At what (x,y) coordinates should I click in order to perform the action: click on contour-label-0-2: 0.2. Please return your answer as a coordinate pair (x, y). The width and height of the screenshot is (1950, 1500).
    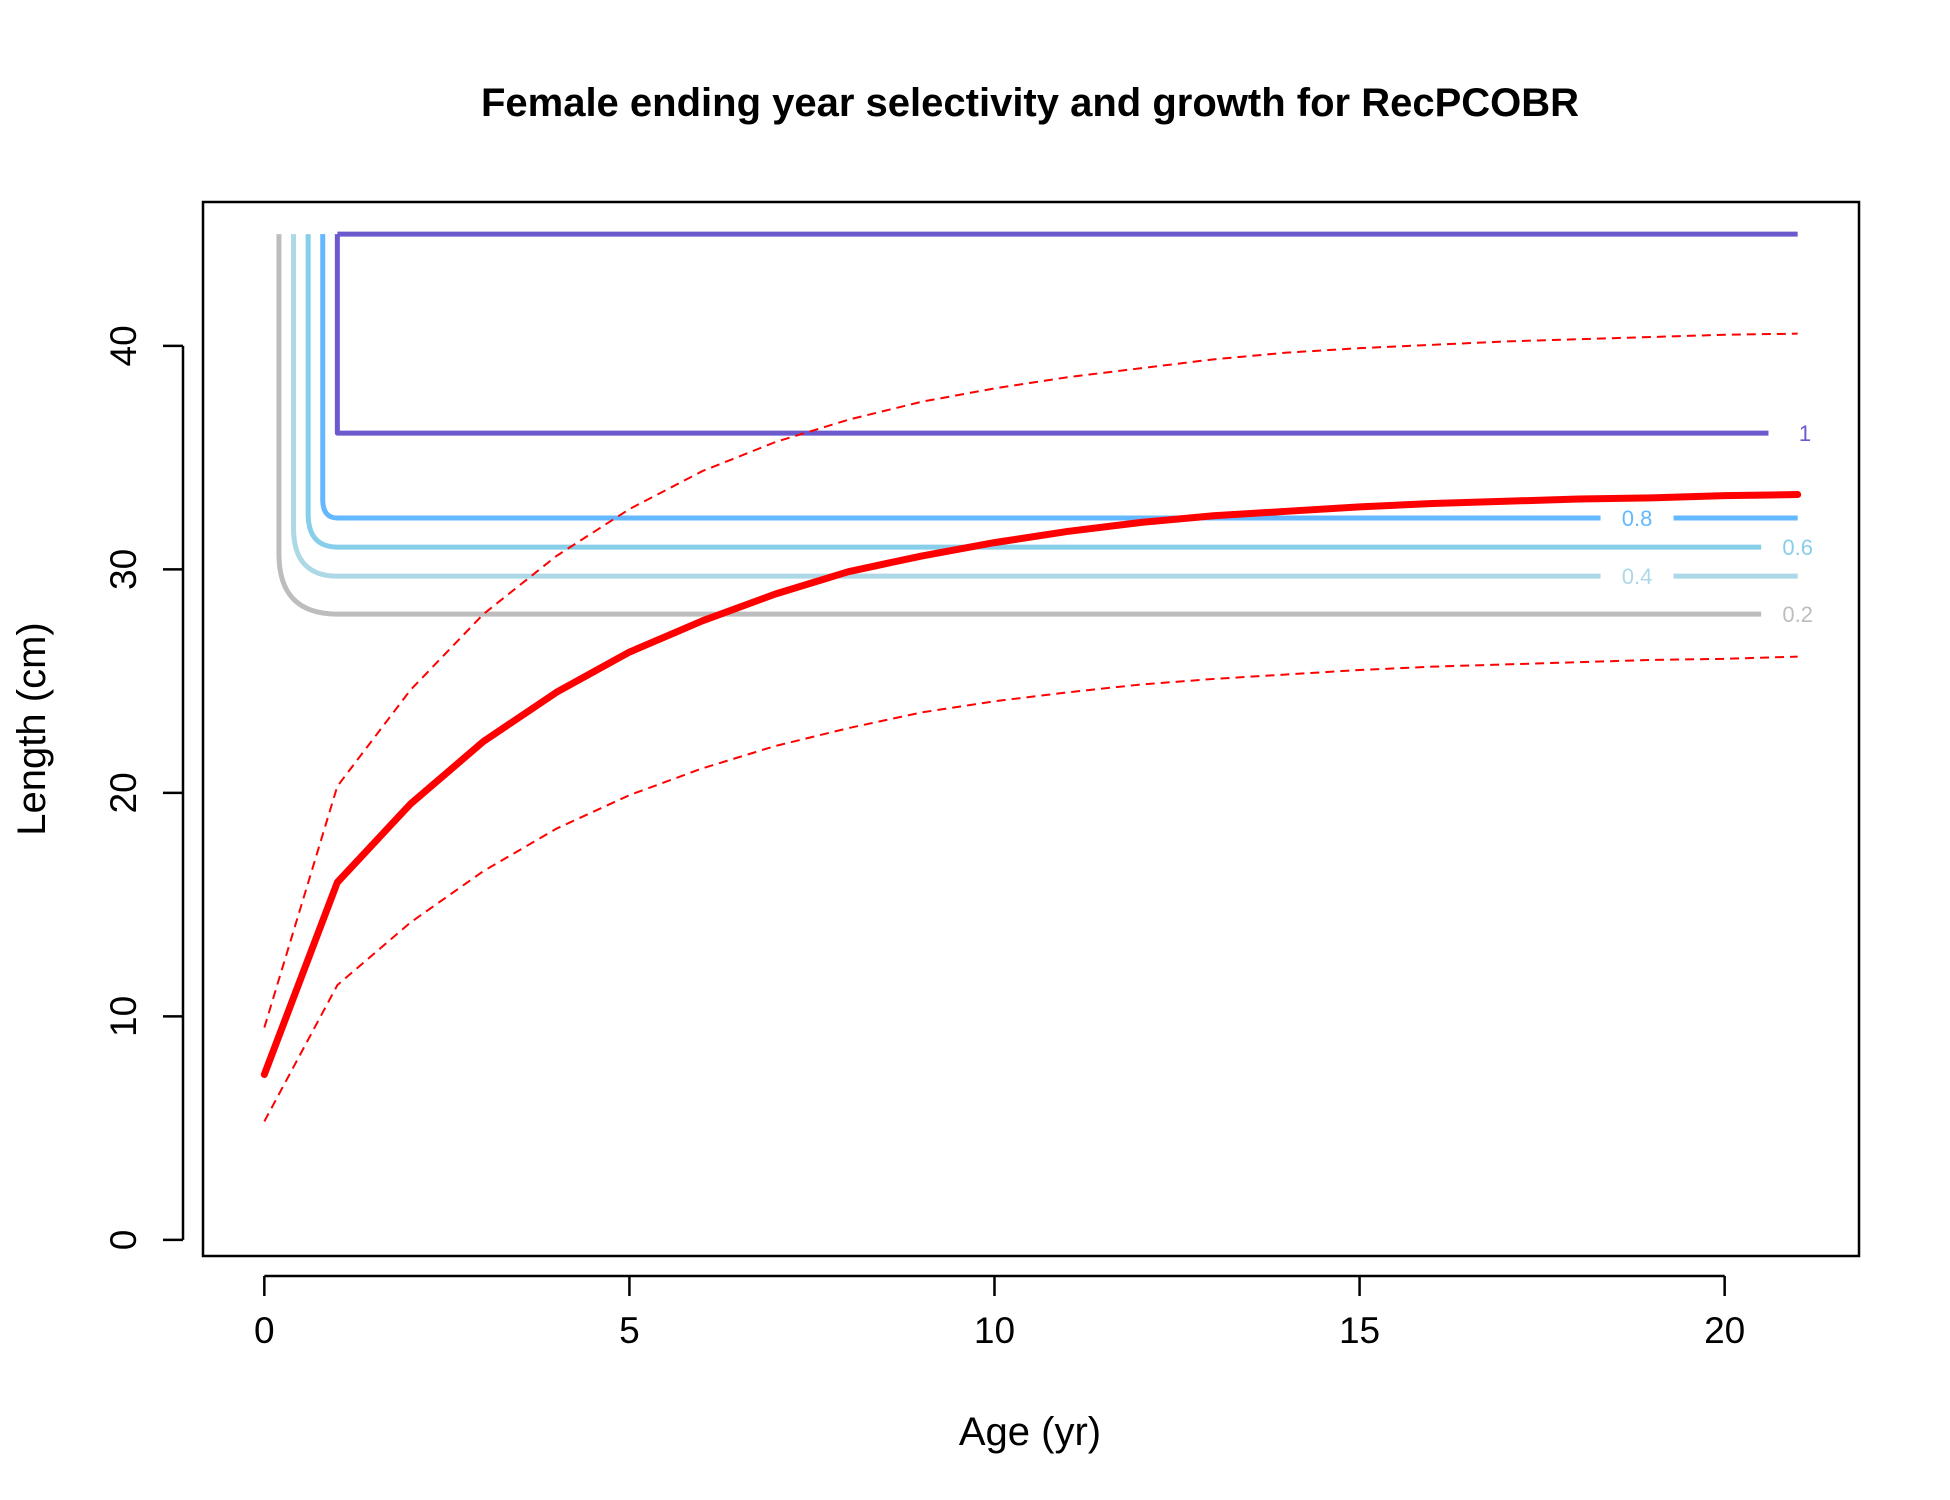
    Looking at the image, I should click on (1797, 614).